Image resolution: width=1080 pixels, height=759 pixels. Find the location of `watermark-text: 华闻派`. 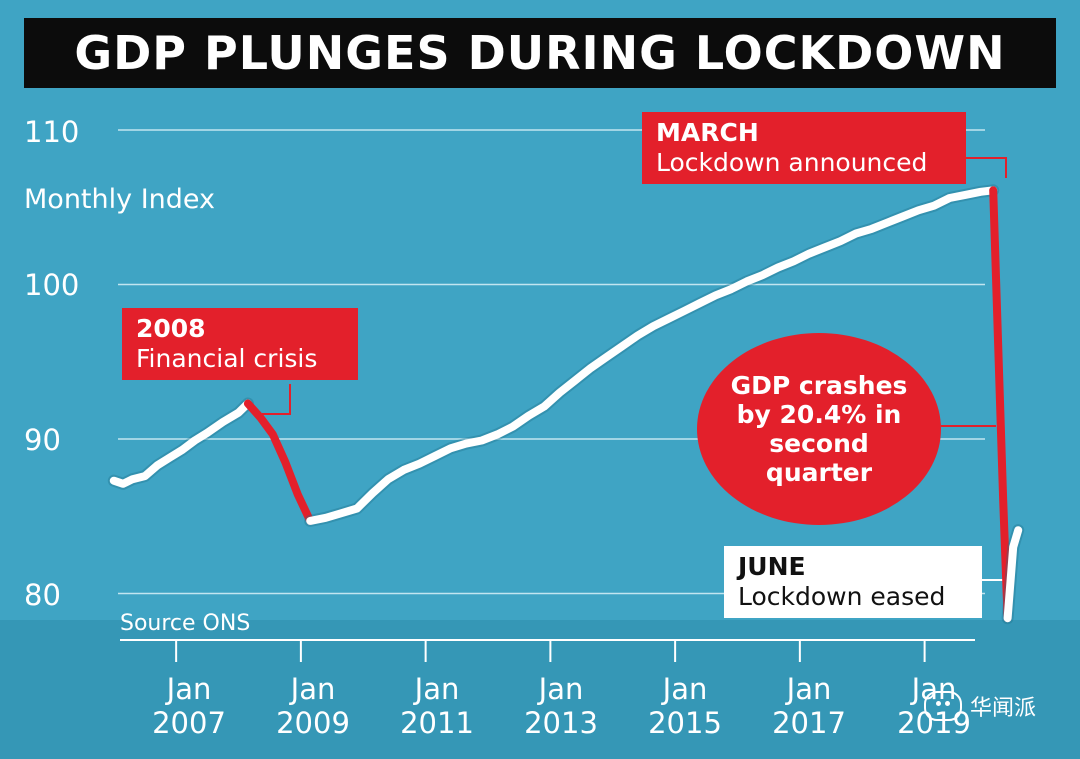

watermark-text: 华闻派 is located at coordinates (1003, 707).